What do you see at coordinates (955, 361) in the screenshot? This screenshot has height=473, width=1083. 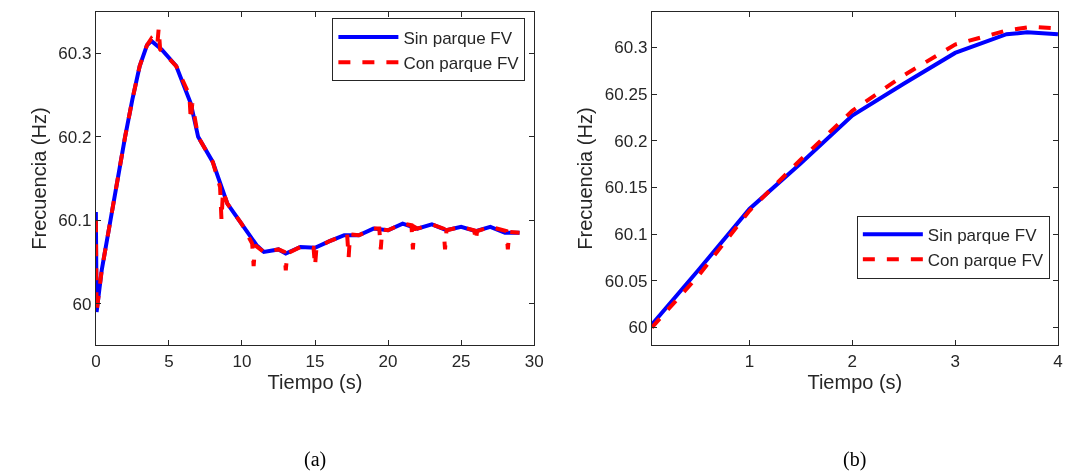 I see `x-tick-label: 3` at bounding box center [955, 361].